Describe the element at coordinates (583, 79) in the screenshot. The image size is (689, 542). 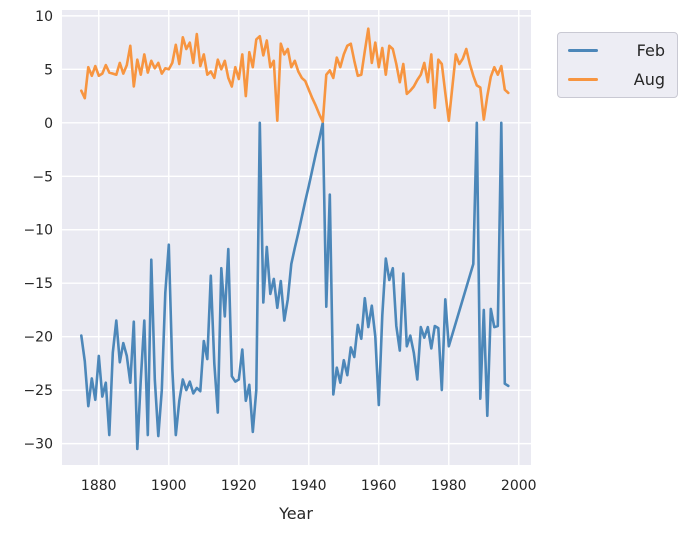
I see `aug-line-swatch` at that location.